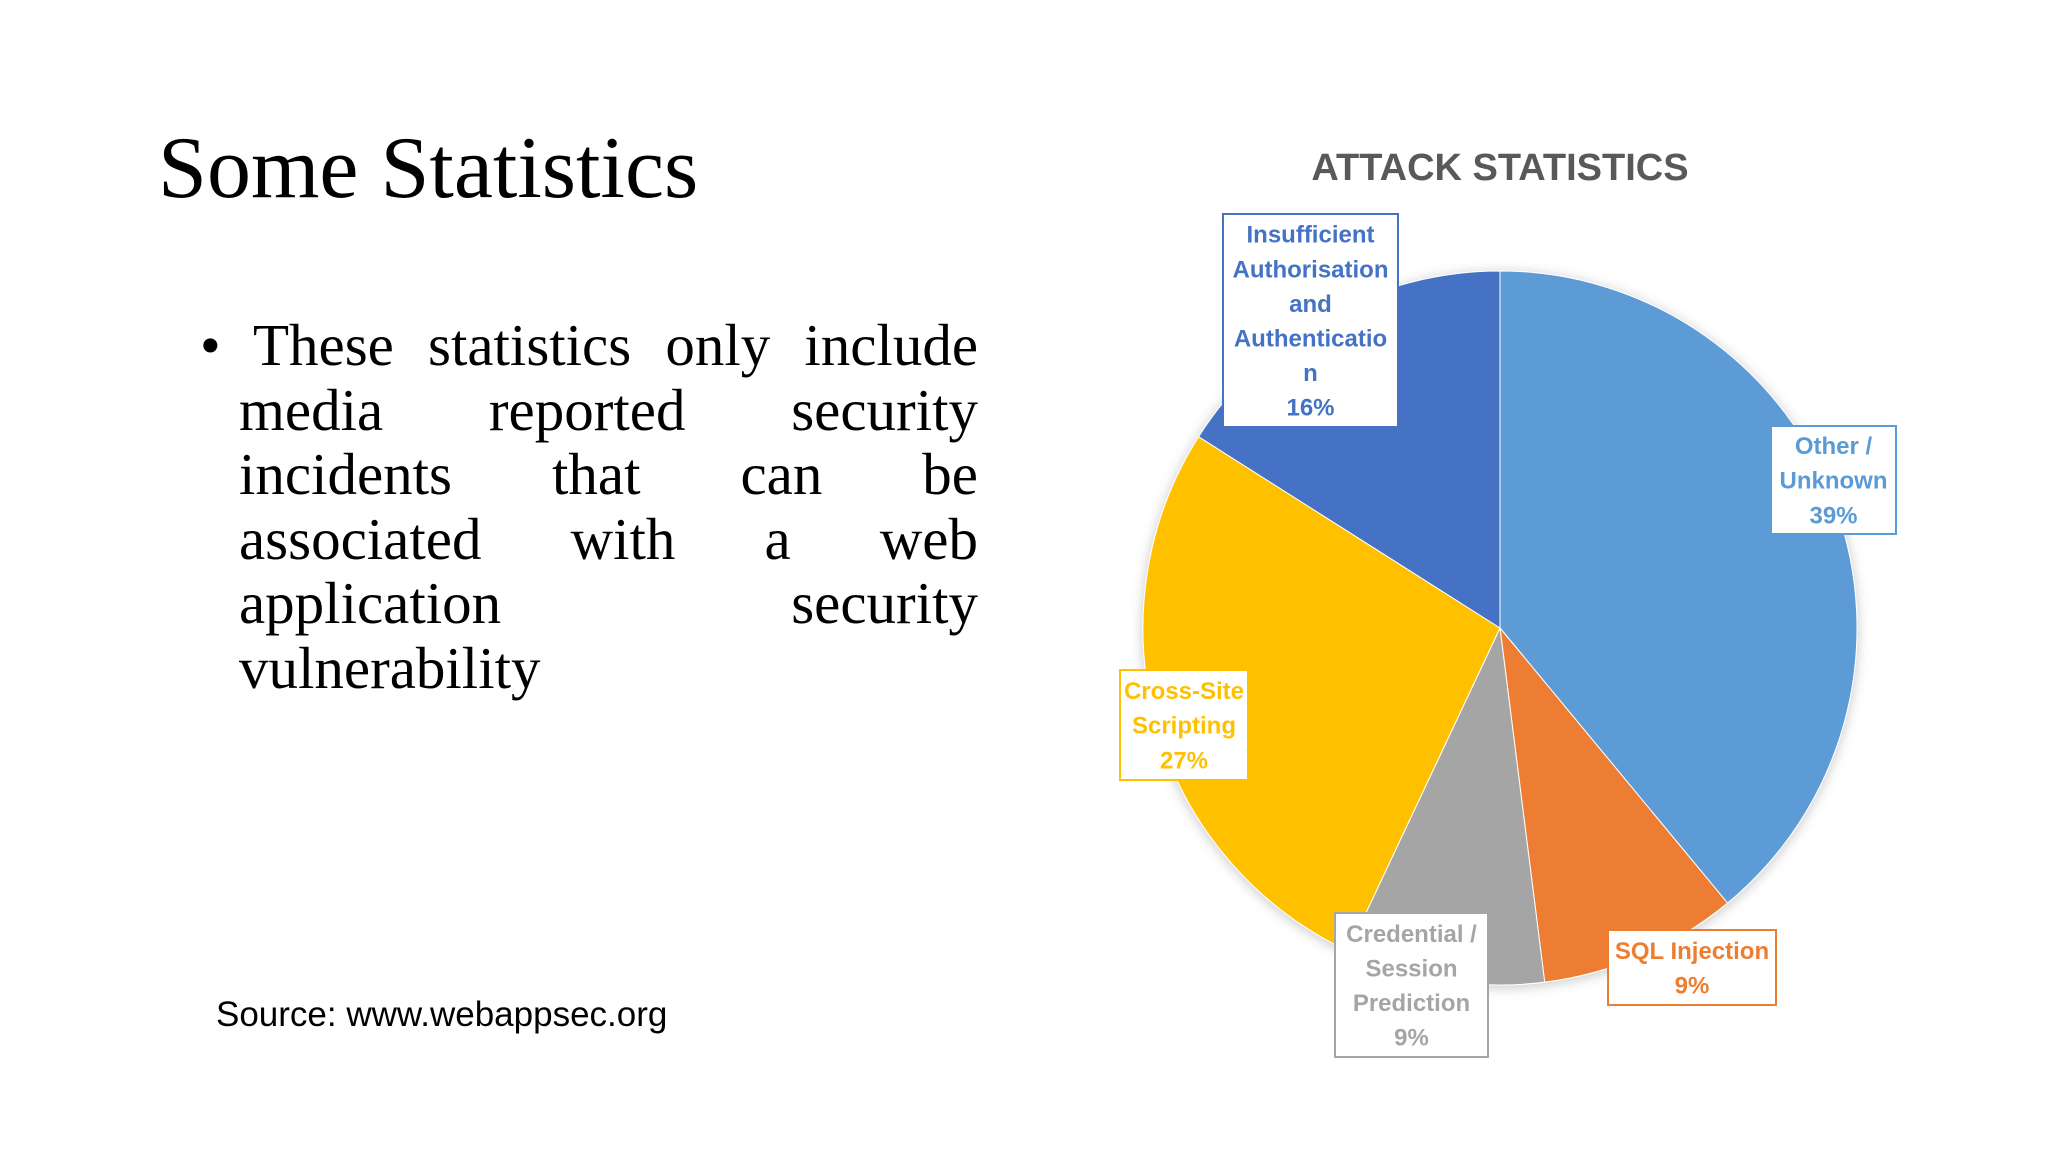  What do you see at coordinates (1692, 951) in the screenshot?
I see `data-label-category: SQL Injection` at bounding box center [1692, 951].